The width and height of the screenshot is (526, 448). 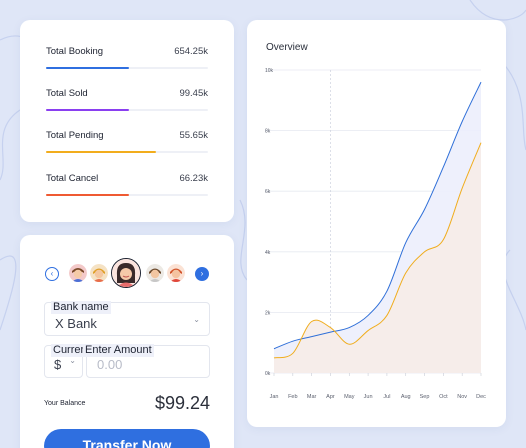 What do you see at coordinates (386, 397) in the screenshot?
I see `x-tick-label: Jul` at bounding box center [386, 397].